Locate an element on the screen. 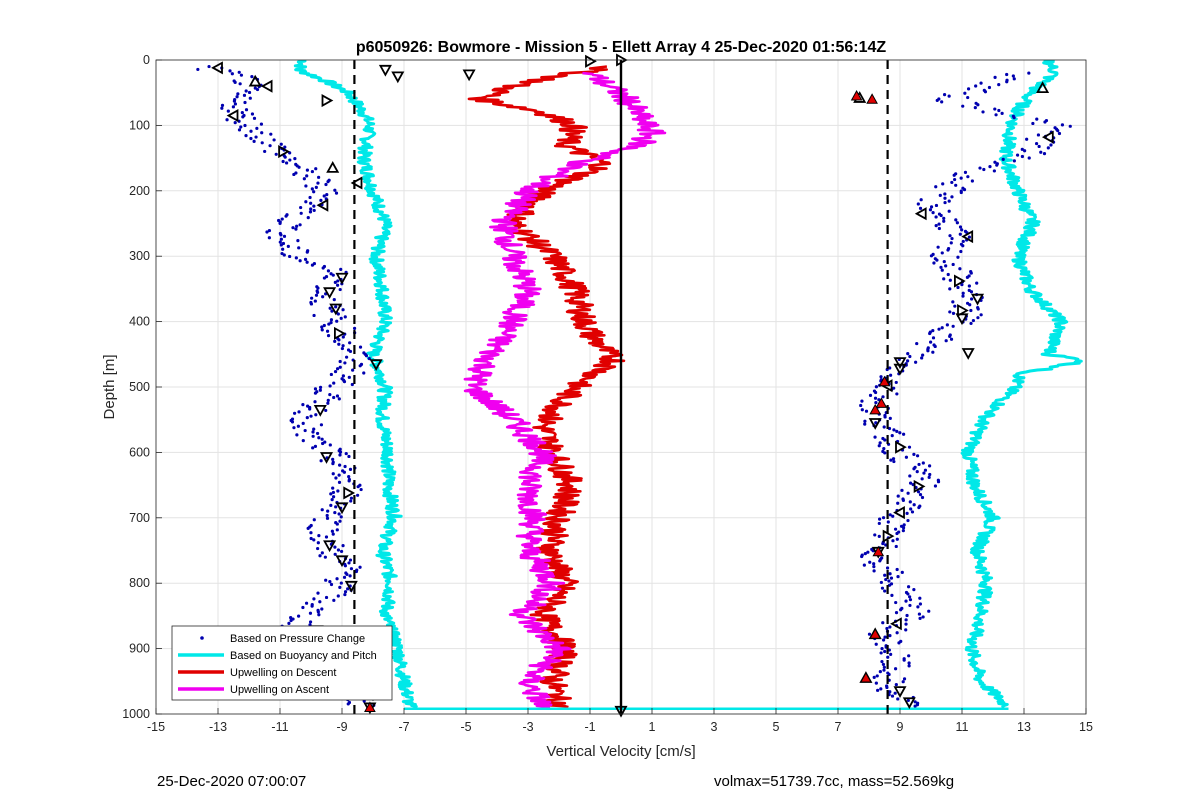 This screenshot has height=804, width=1200. x-tick-label: -9 is located at coordinates (341, 727).